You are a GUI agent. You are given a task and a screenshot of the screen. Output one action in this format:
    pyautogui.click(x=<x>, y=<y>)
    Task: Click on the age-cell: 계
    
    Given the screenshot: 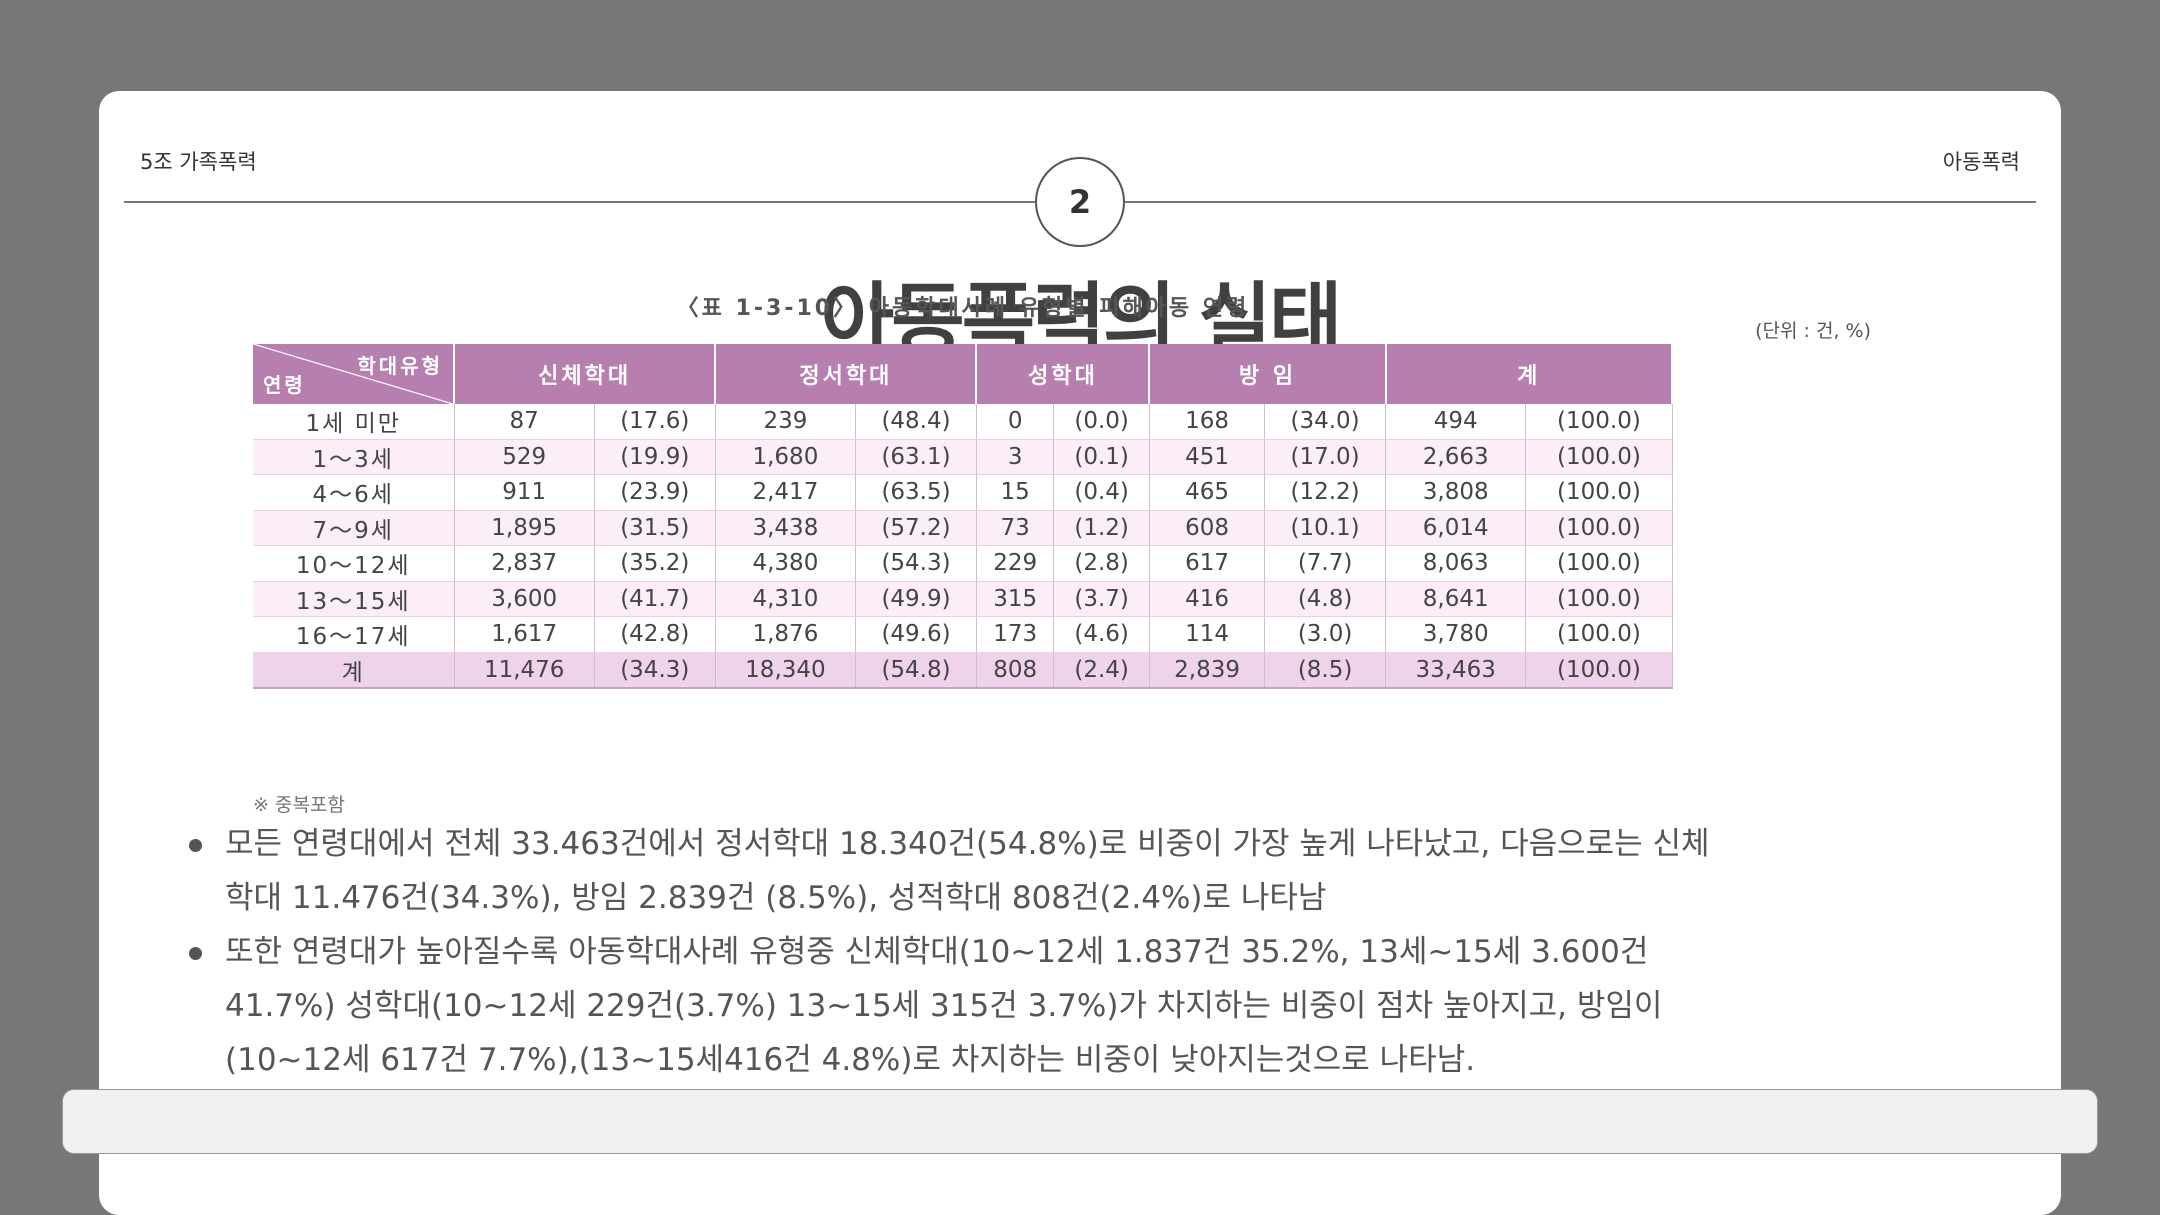 What is the action you would take?
    pyautogui.click(x=354, y=670)
    